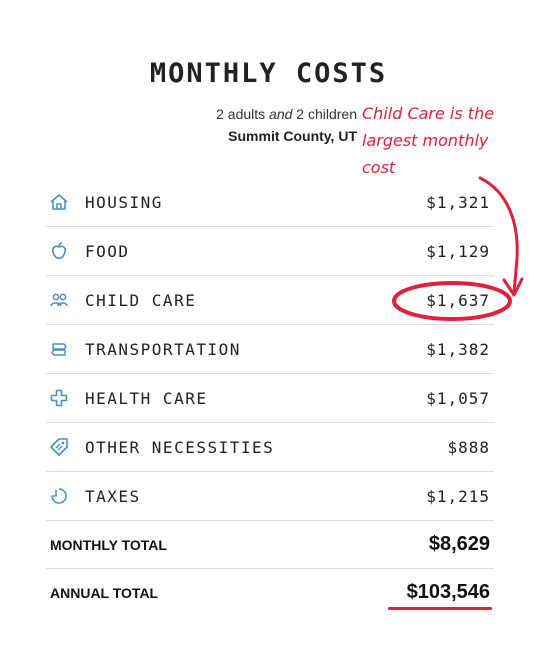 The image size is (537, 659). Describe the element at coordinates (468, 447) in the screenshot. I see `cost-value: $888` at that location.